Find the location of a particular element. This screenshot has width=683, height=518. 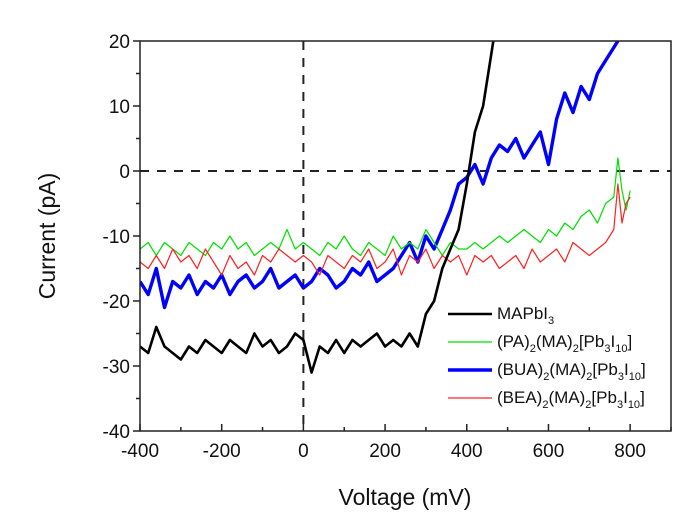

x-tick-label: 400 is located at coordinates (467, 451).